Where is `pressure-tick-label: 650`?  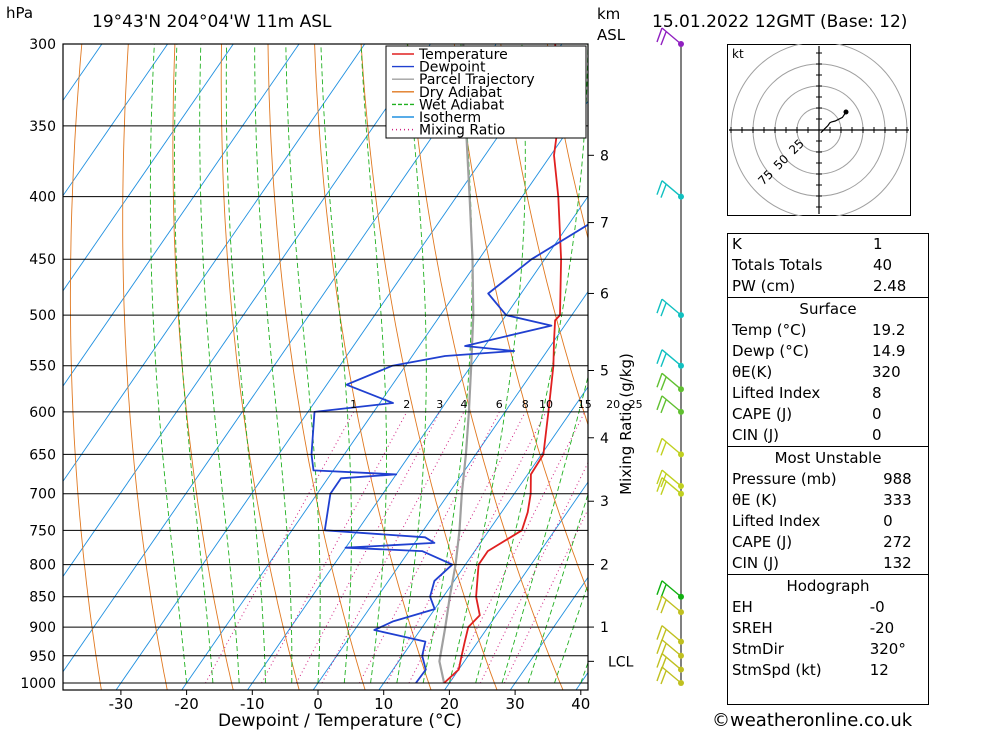 pressure-tick-label: 650 is located at coordinates (42, 455).